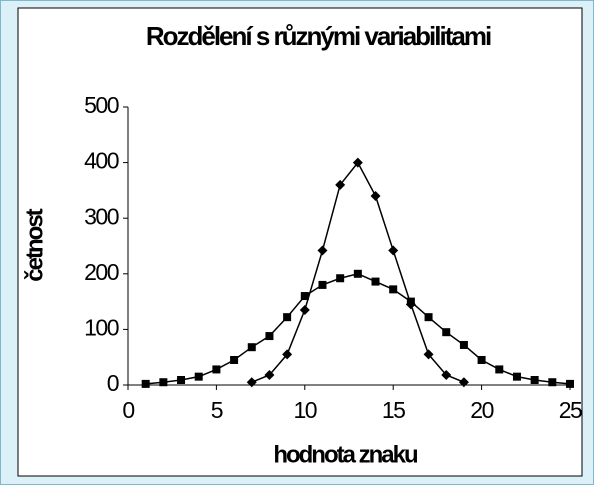 Image resolution: width=594 pixels, height=485 pixels. Describe the element at coordinates (34, 244) in the screenshot. I see `y-axis-label: četnost` at that location.